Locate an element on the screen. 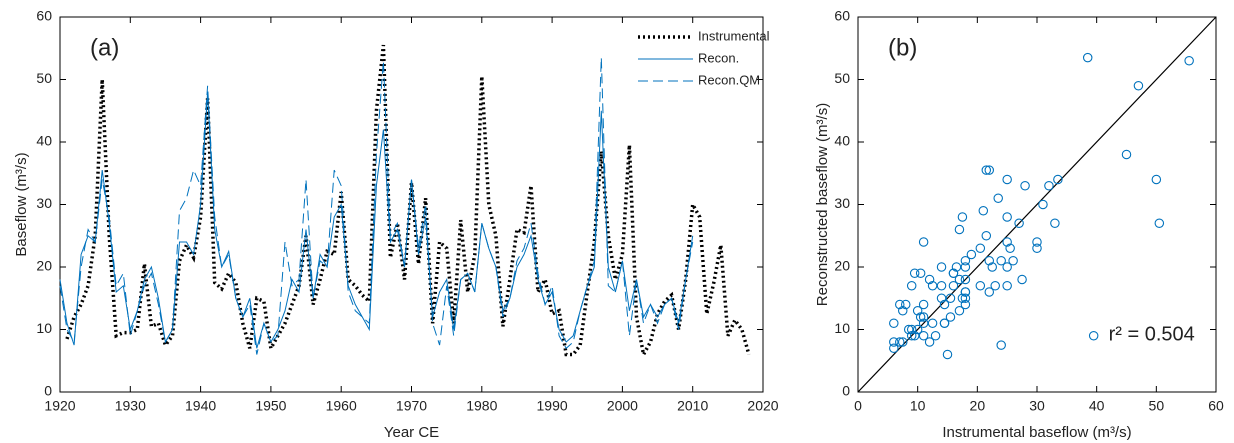 Image resolution: width=1234 pixels, height=443 pixels. x-tick-label: 30 is located at coordinates (1037, 406).